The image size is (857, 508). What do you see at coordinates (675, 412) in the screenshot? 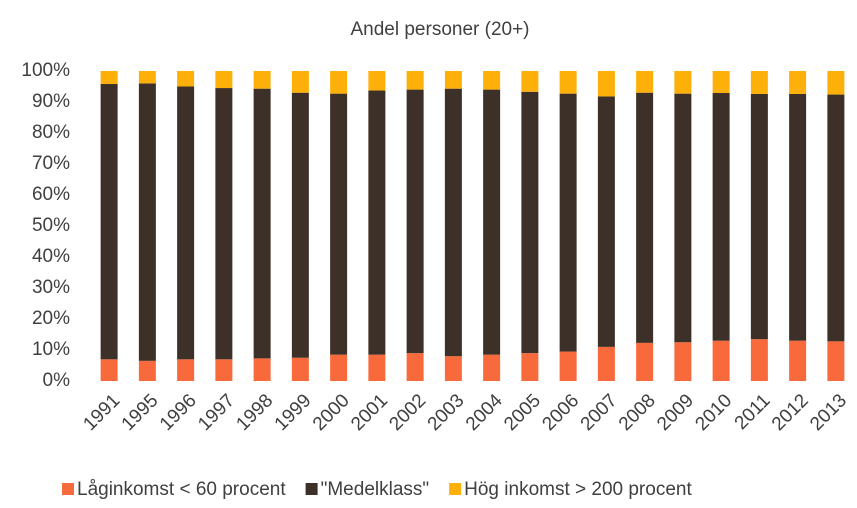
I see `x-tick-label: 2009` at bounding box center [675, 412].